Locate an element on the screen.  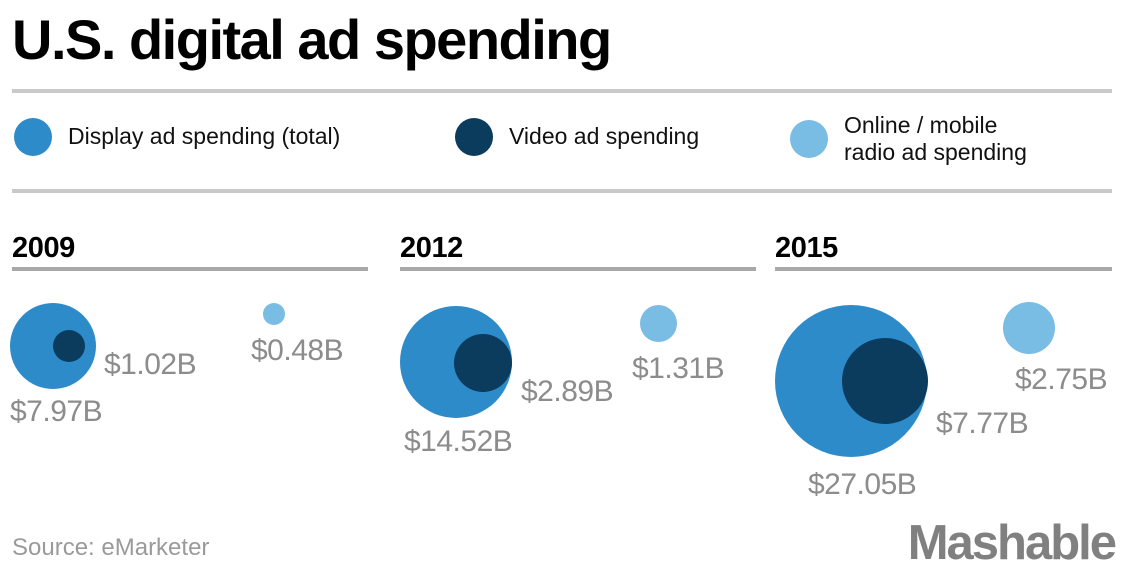
legend-dot-display-icon is located at coordinates (33, 137).